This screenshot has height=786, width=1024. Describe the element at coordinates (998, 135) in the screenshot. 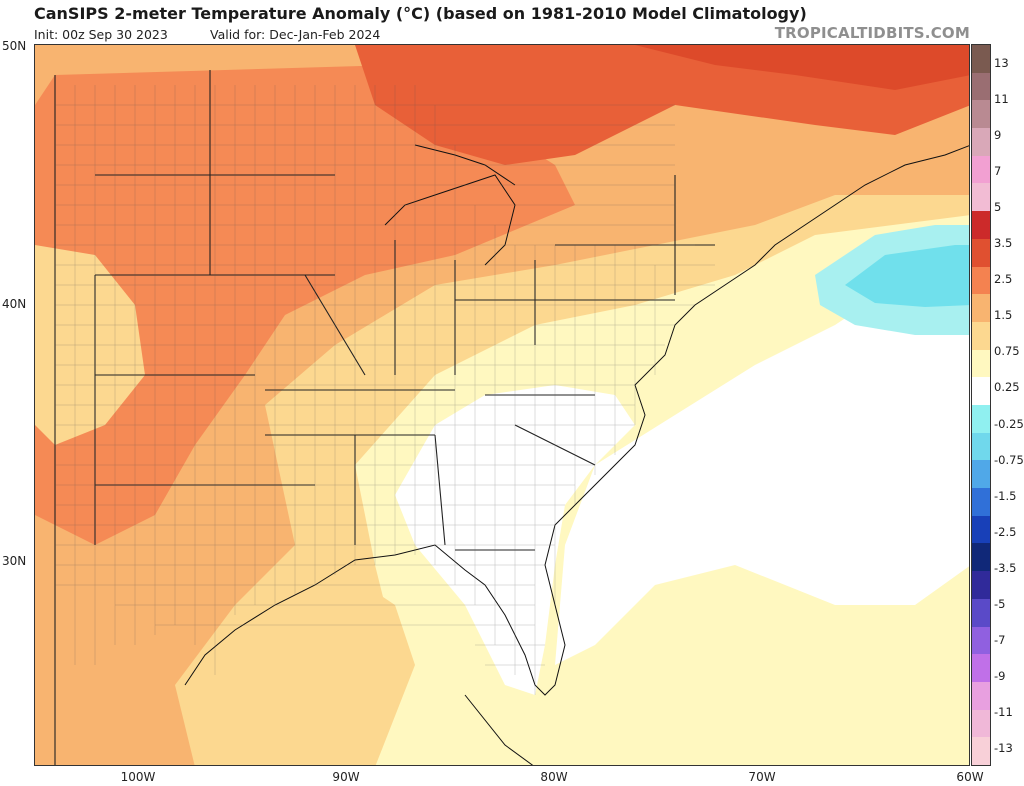

I see `color-scale-label: 9` at that location.